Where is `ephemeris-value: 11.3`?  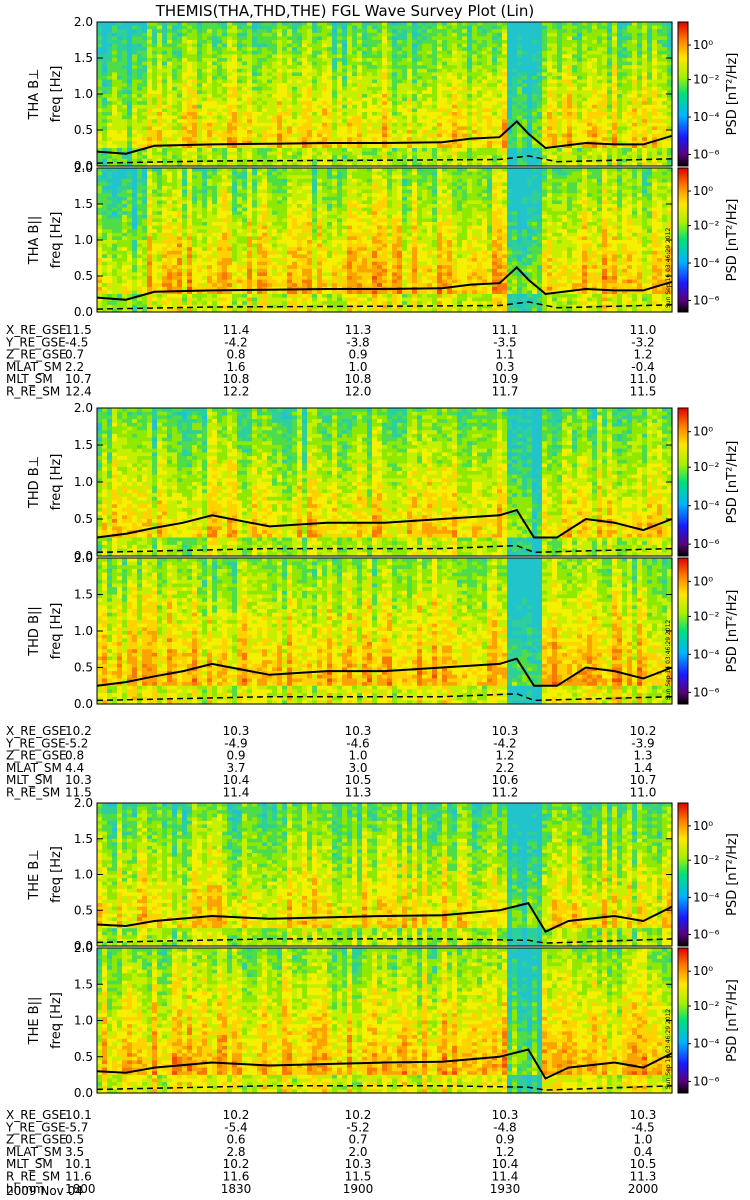 ephemeris-value: 11.3 is located at coordinates (358, 793).